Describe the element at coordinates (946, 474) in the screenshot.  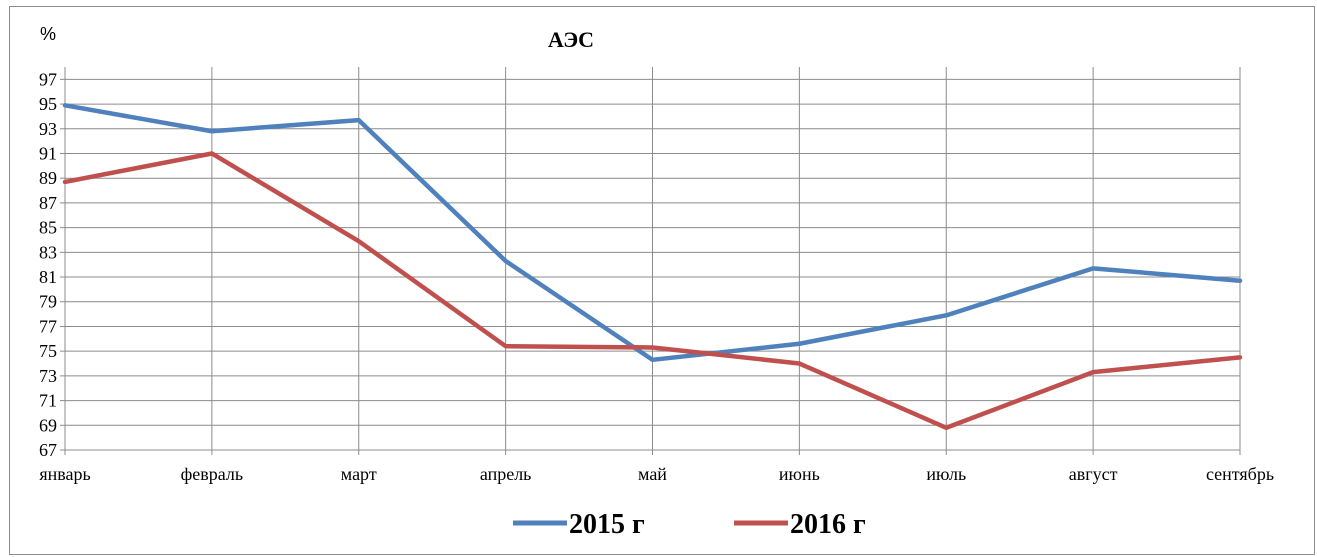
I see `x-category-label: июль` at that location.